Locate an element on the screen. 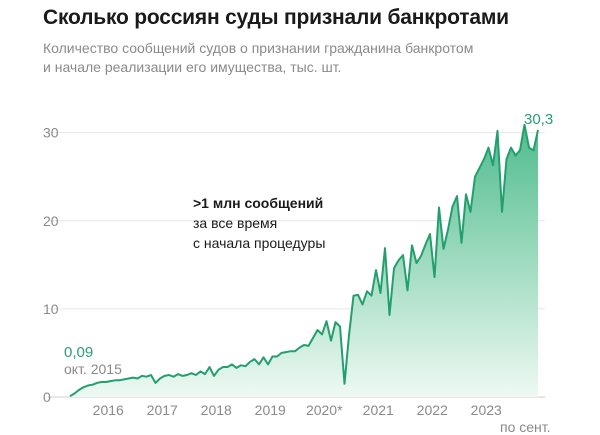 This screenshot has width=600, height=435. end-value-label: 30,3 is located at coordinates (538, 119).